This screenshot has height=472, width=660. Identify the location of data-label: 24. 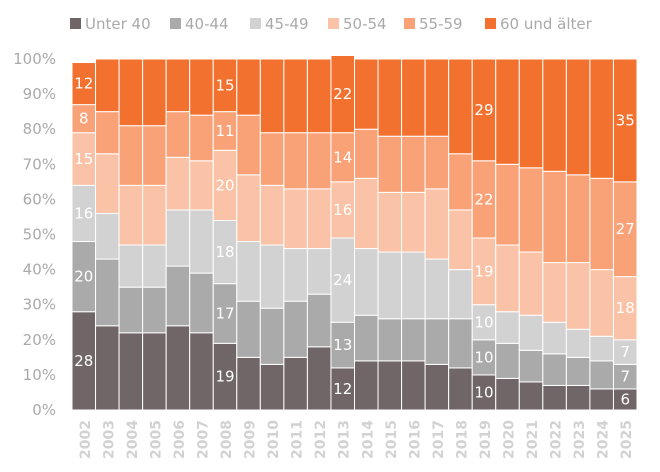
(342, 280).